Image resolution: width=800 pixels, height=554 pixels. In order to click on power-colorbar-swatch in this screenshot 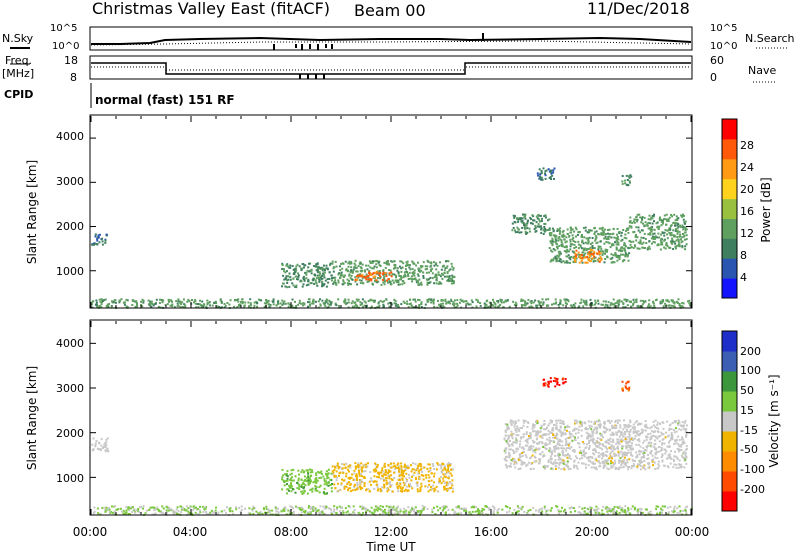, I will do `click(729, 248)`.